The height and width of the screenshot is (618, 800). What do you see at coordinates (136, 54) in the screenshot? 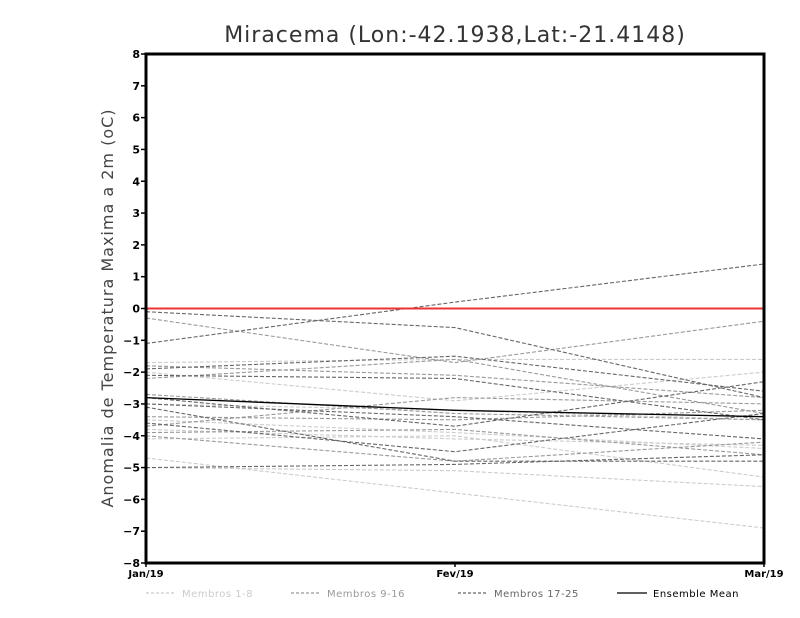
I see `y-tick-label: 8` at bounding box center [136, 54].